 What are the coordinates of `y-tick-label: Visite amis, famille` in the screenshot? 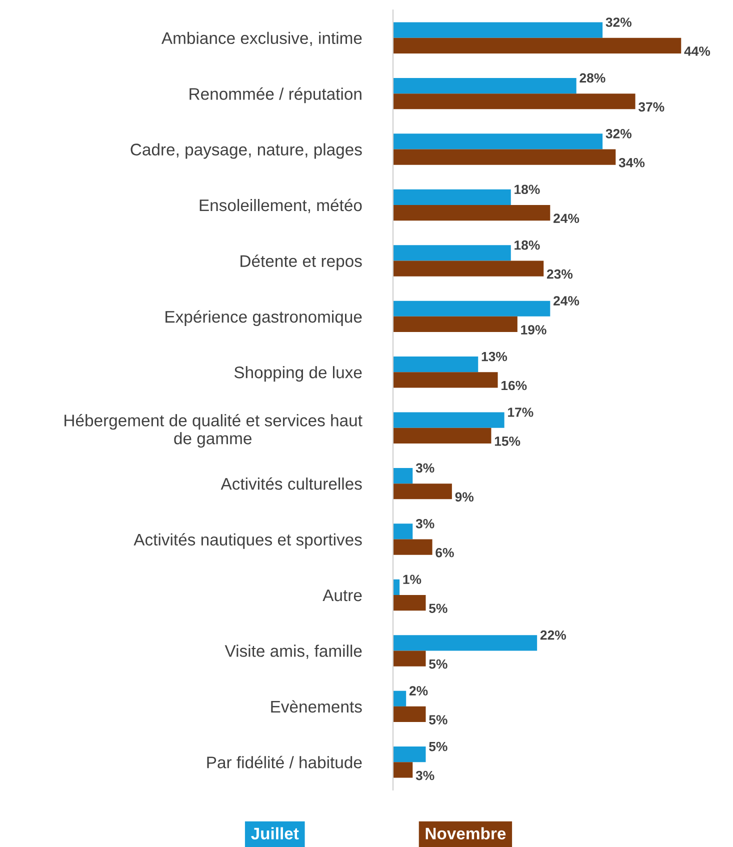 It's located at (293, 651).